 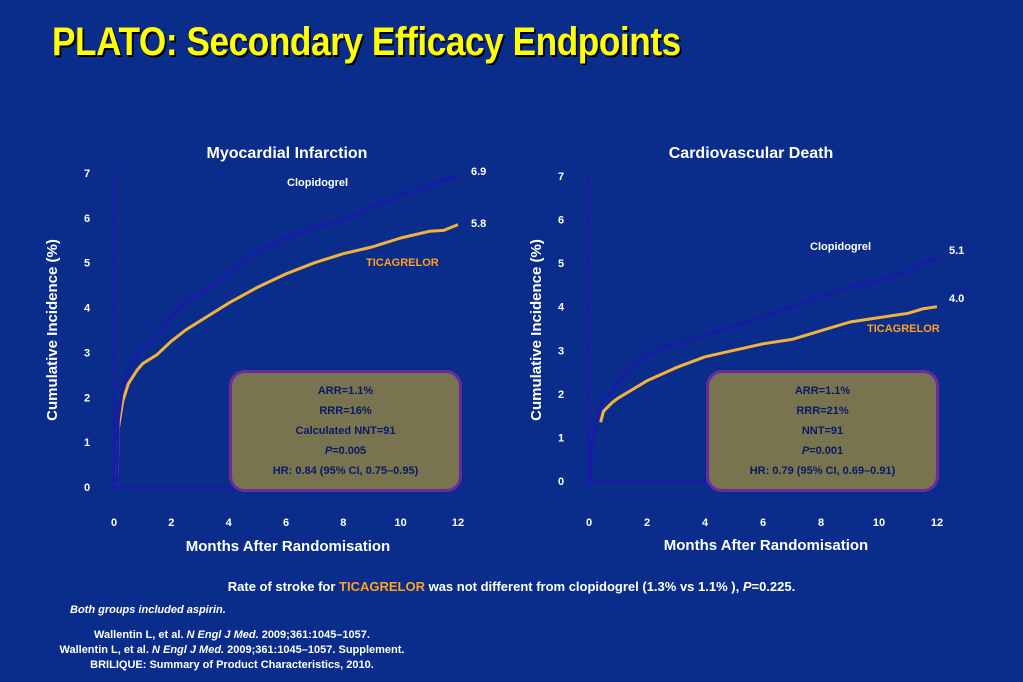 What do you see at coordinates (314, 635) in the screenshot?
I see `ref1-citation: 2009;361:1045–1057.` at bounding box center [314, 635].